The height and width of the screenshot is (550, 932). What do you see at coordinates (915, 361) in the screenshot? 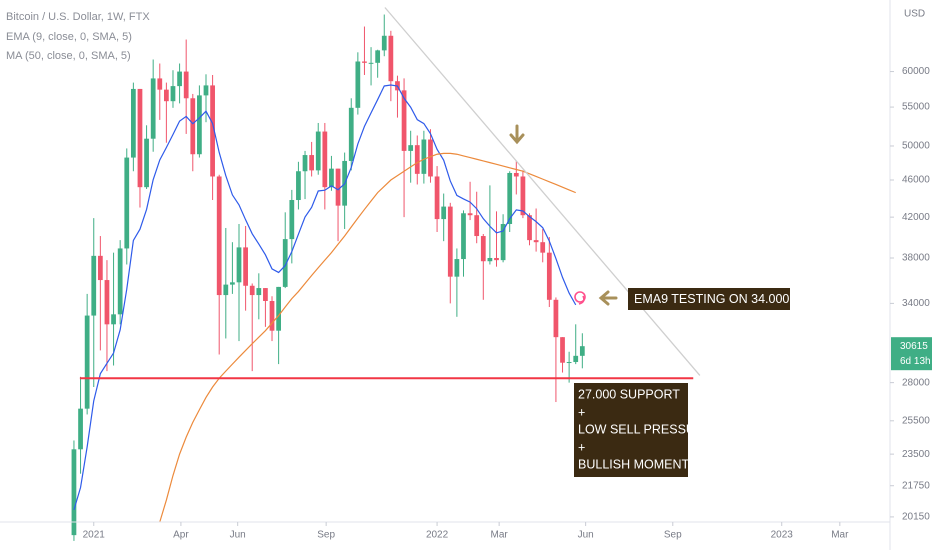
I see `countdown-label: 6d 13h` at bounding box center [915, 361].